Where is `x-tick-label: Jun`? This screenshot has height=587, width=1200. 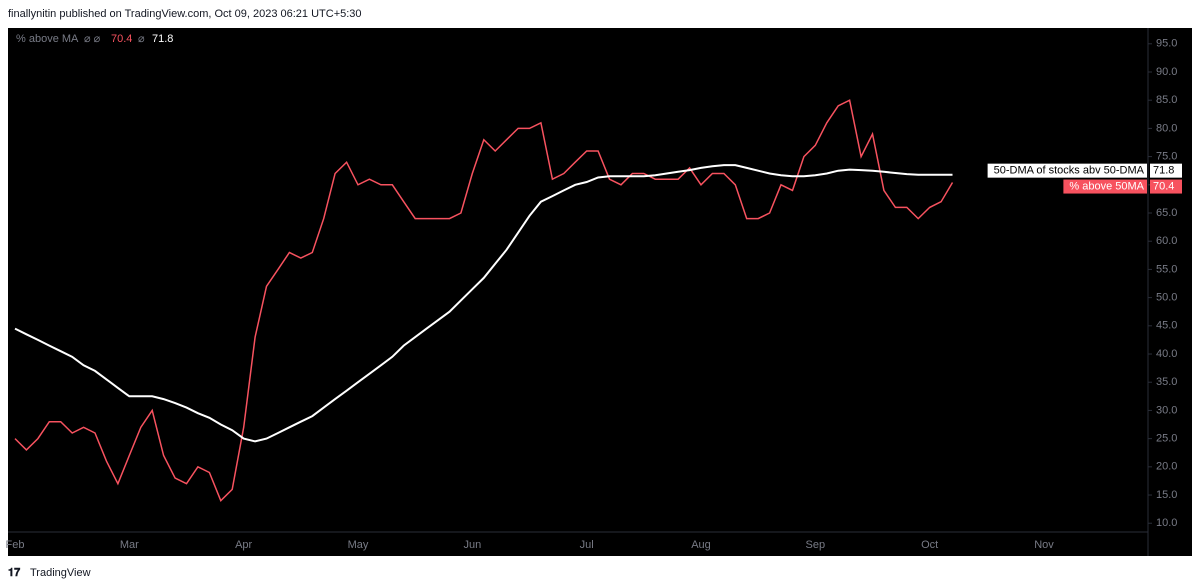 x-tick-label: Jun is located at coordinates (472, 545).